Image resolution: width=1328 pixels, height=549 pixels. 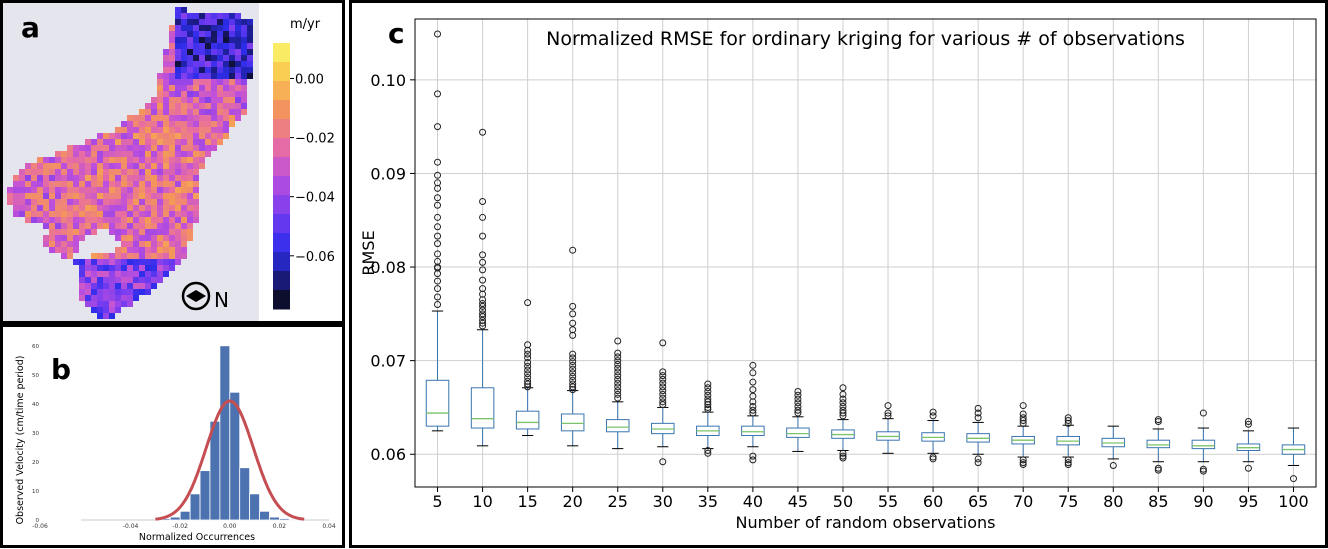 What do you see at coordinates (388, 267) in the screenshot?
I see `y-tick-label: 0.08` at bounding box center [388, 267].